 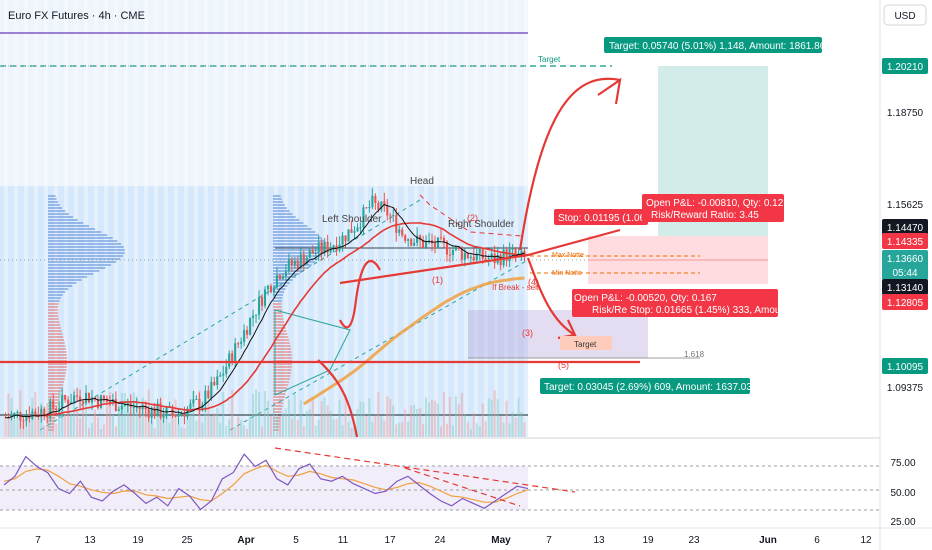 I want to click on rsi-axis: 75.00 50.00 25.00, so click(x=902, y=493).